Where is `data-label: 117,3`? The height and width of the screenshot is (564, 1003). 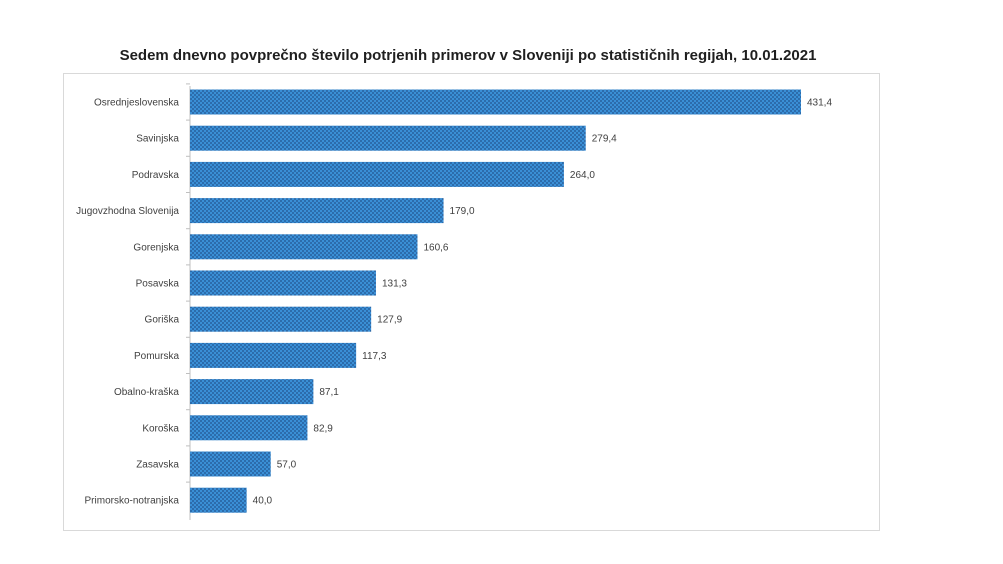 data-label: 117,3 is located at coordinates (374, 356).